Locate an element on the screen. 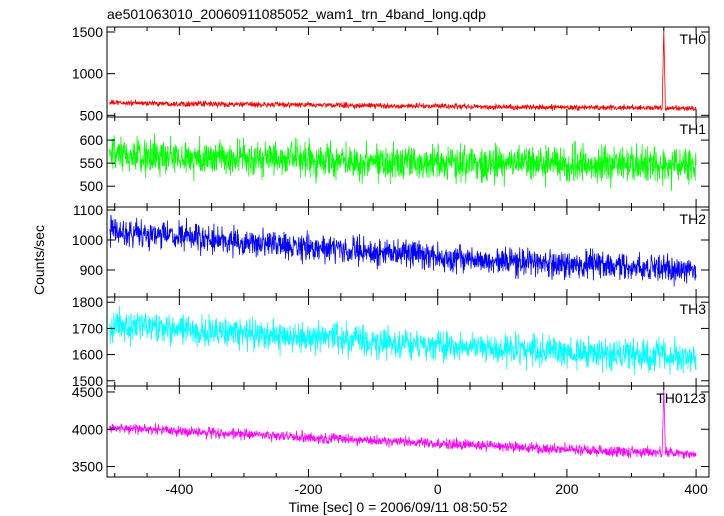 Image resolution: width=724 pixels, height=516 pixels. y-tick-label: 1600 is located at coordinates (87, 355).